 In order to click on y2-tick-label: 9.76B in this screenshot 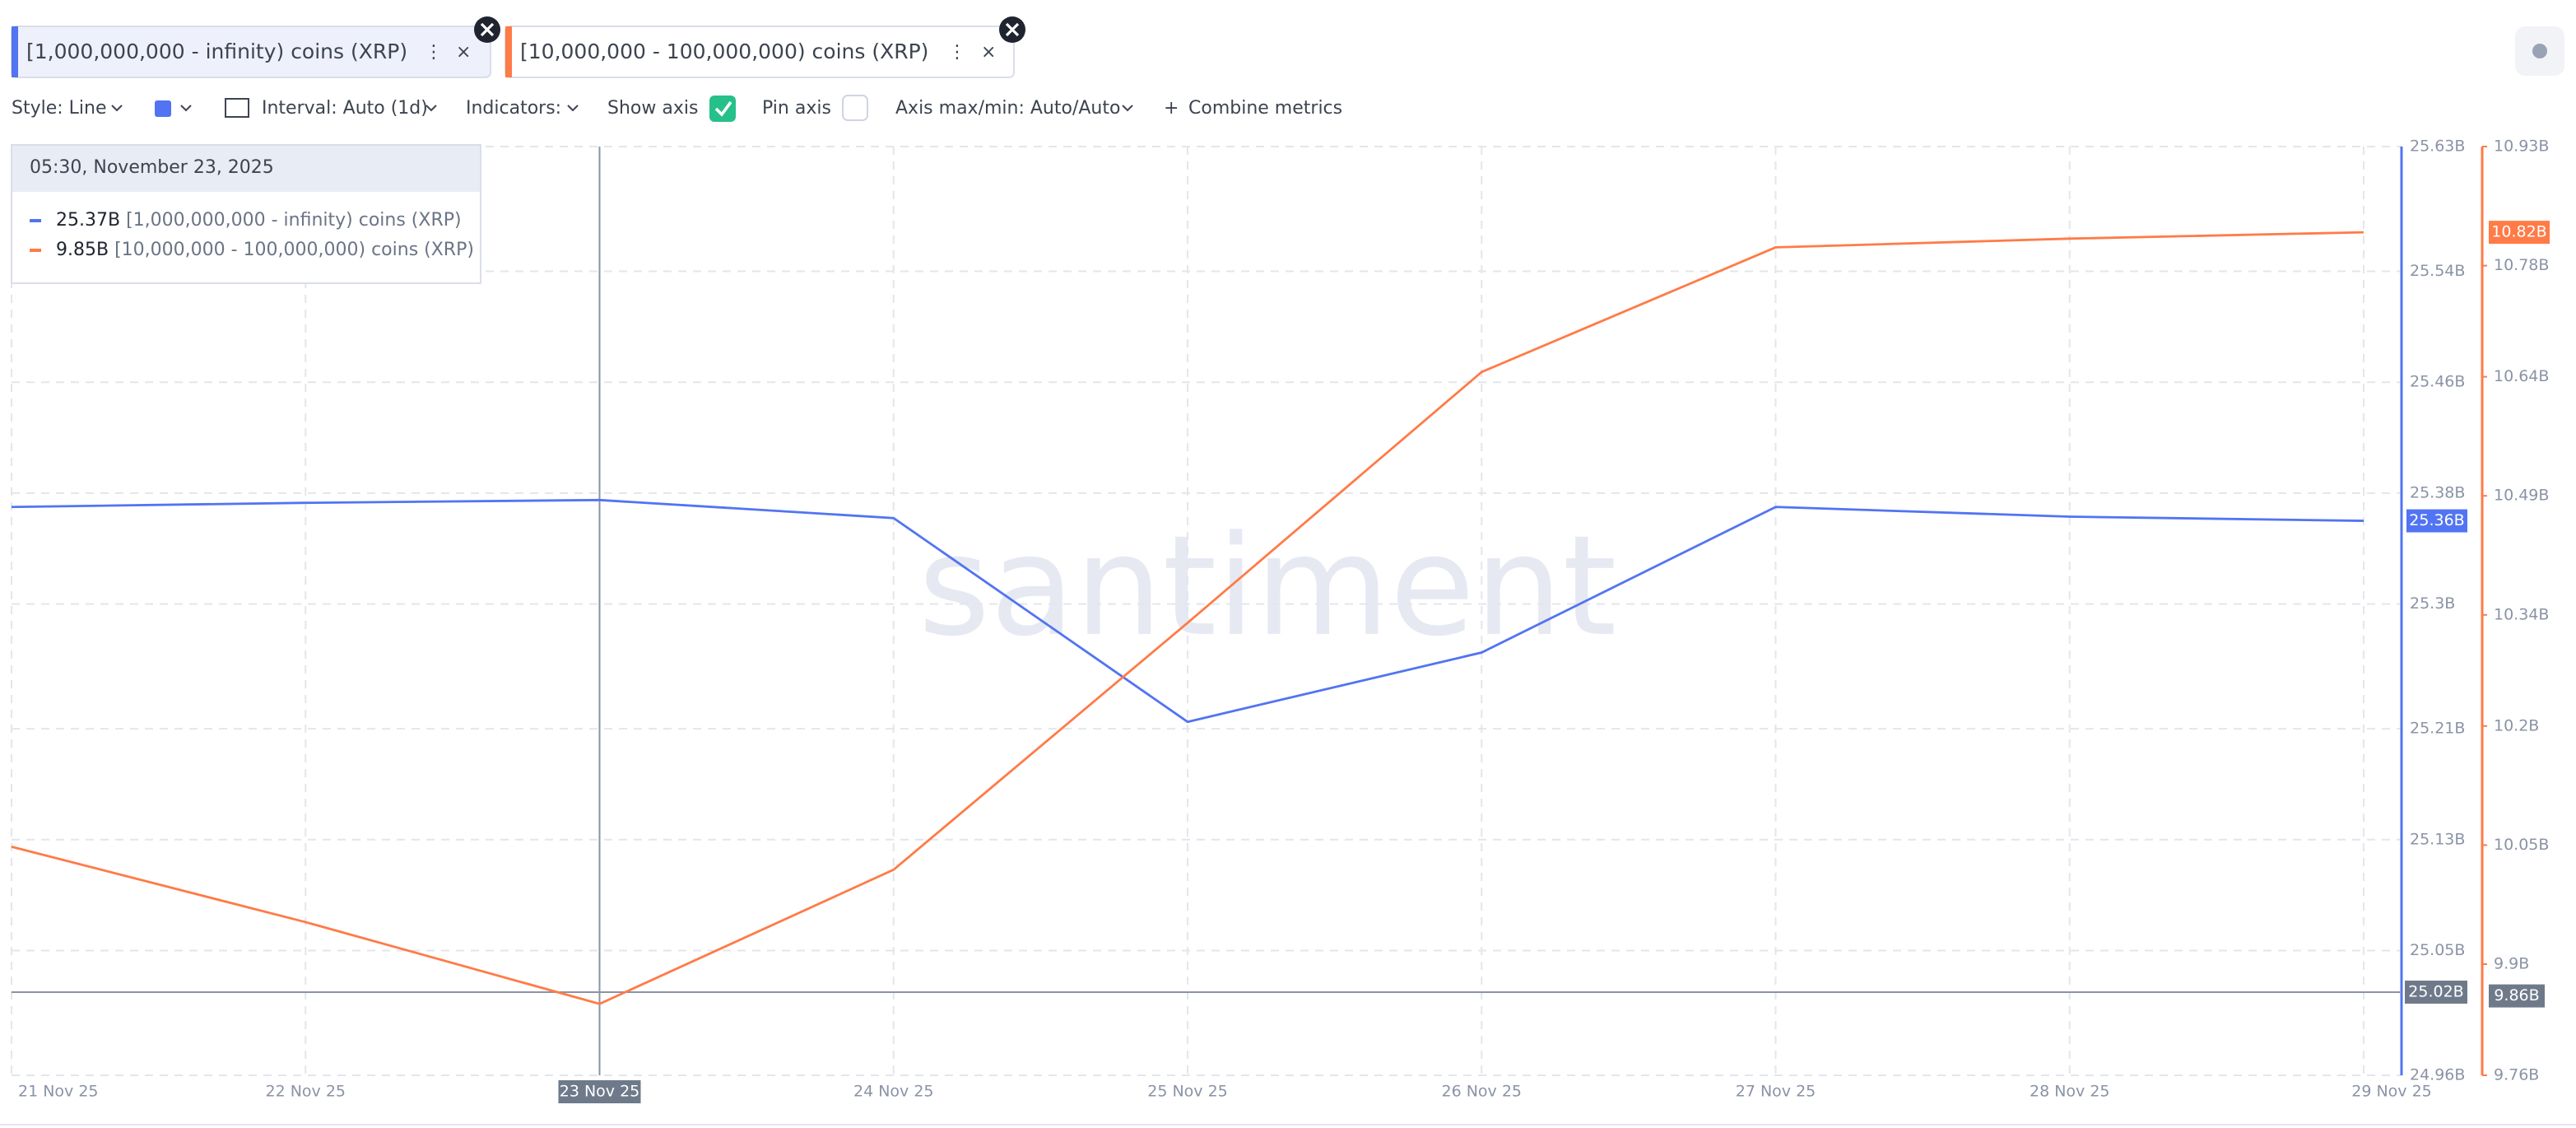, I will do `click(2516, 1075)`.